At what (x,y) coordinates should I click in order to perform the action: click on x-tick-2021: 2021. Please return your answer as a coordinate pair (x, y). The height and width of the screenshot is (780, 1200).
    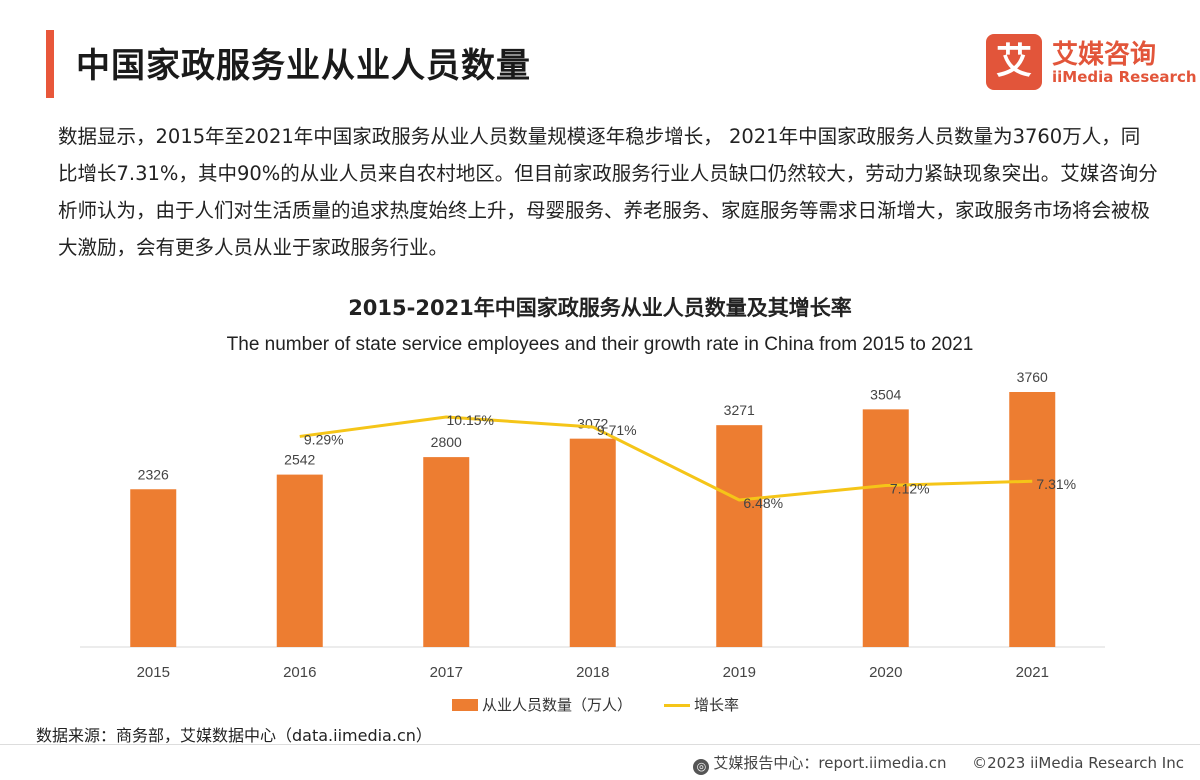
    Looking at the image, I should click on (1032, 672).